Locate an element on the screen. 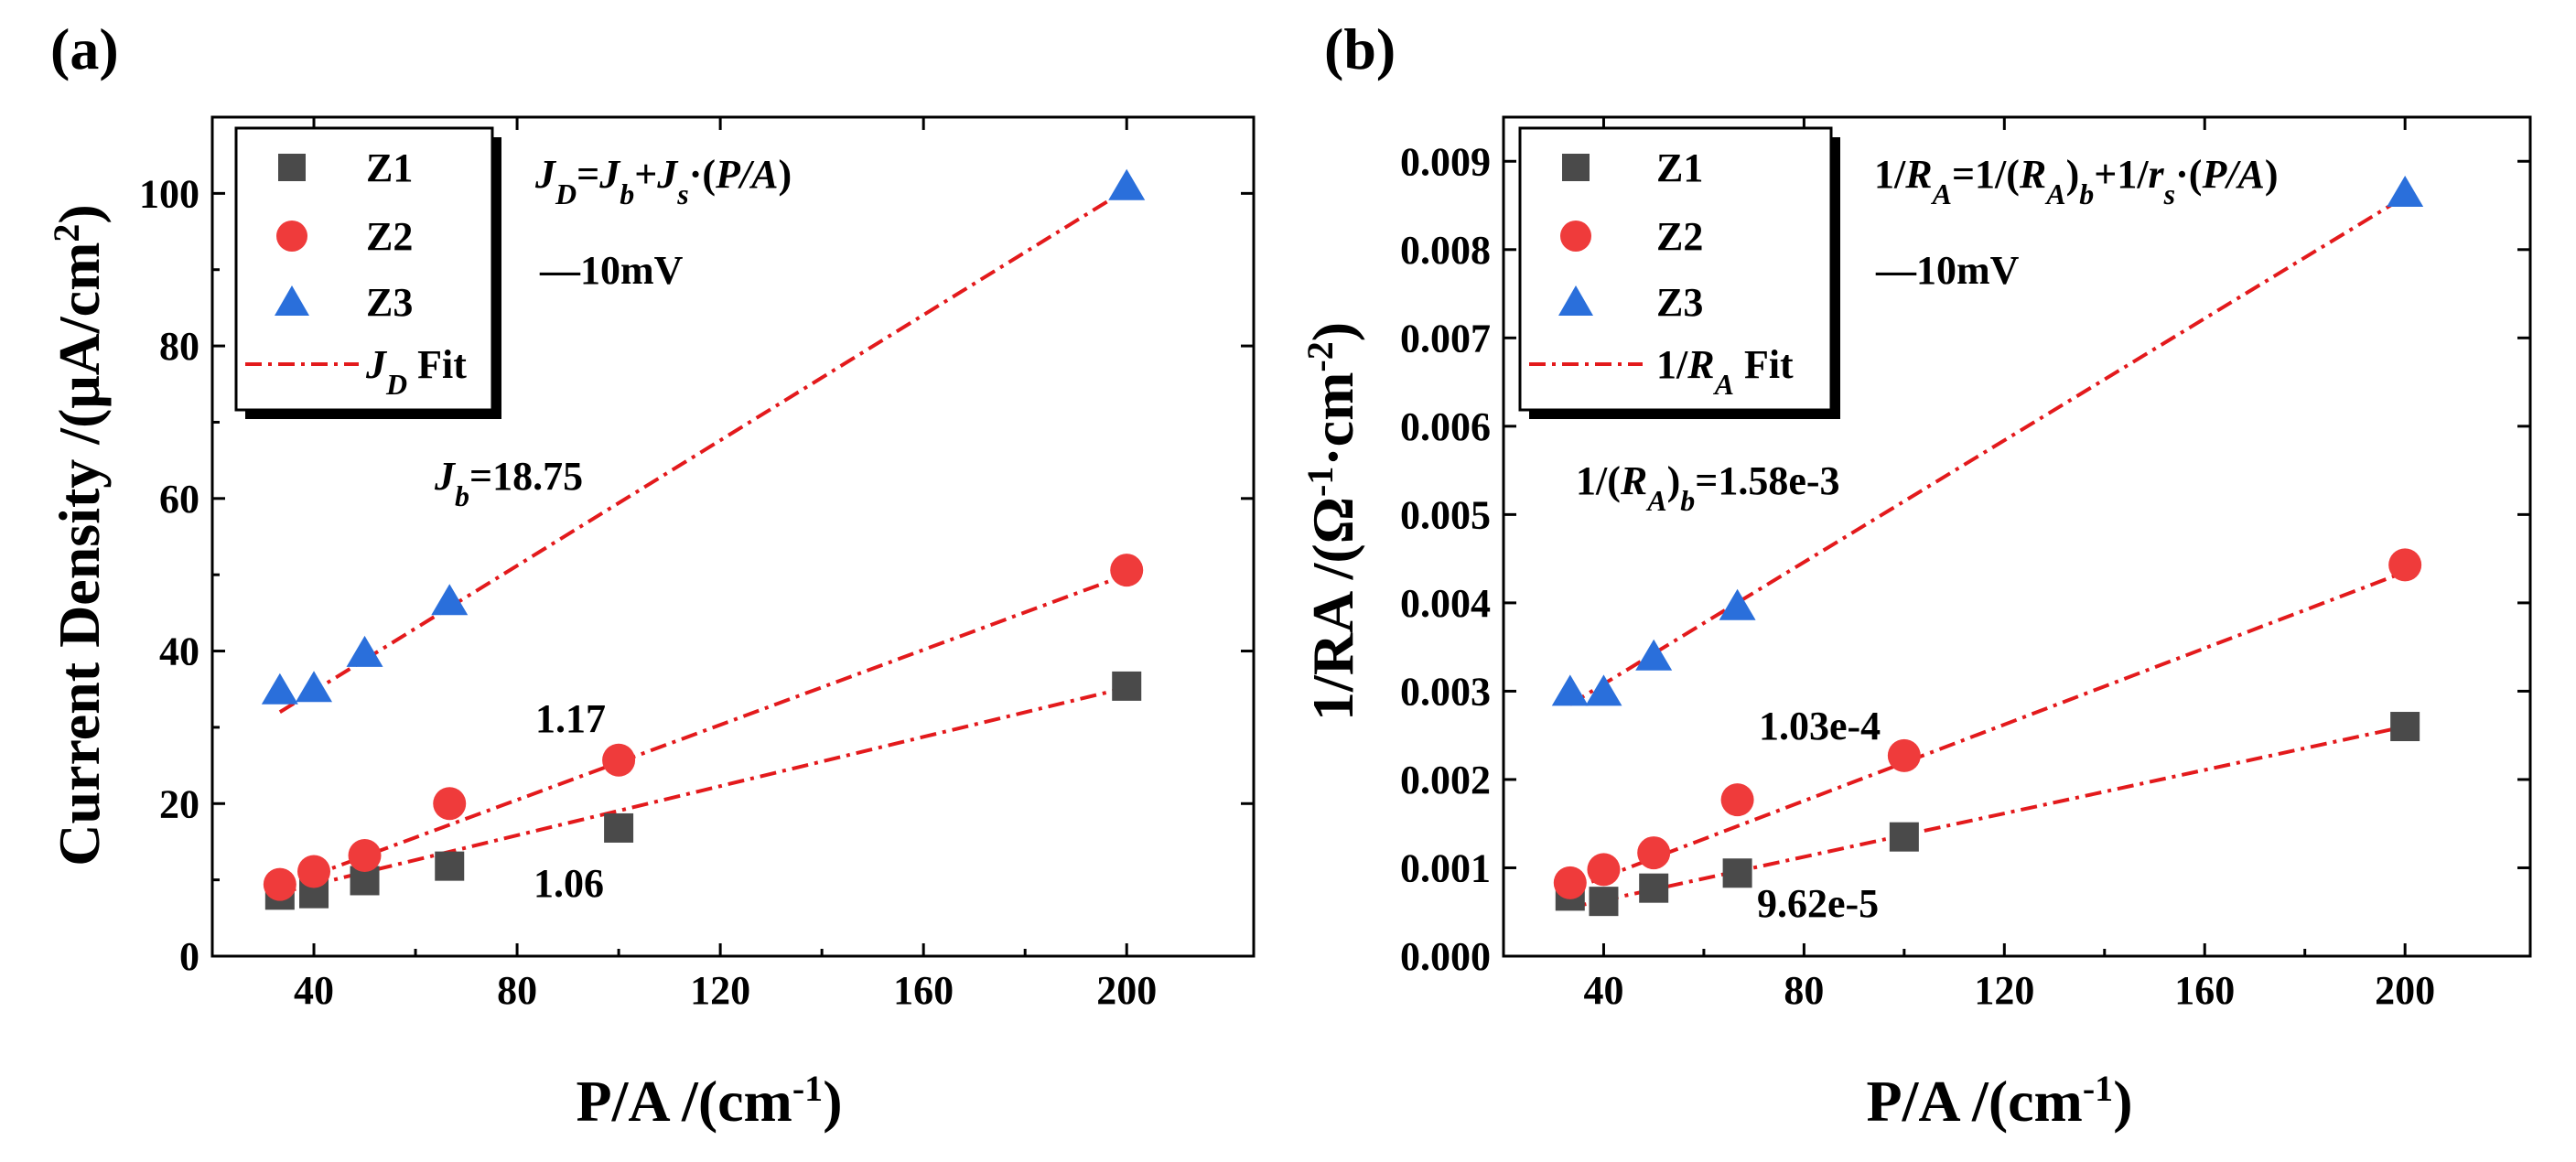 Image resolution: width=2576 pixels, height=1162 pixels. panel-b-ytick-label: 0.001 is located at coordinates (1445, 867).